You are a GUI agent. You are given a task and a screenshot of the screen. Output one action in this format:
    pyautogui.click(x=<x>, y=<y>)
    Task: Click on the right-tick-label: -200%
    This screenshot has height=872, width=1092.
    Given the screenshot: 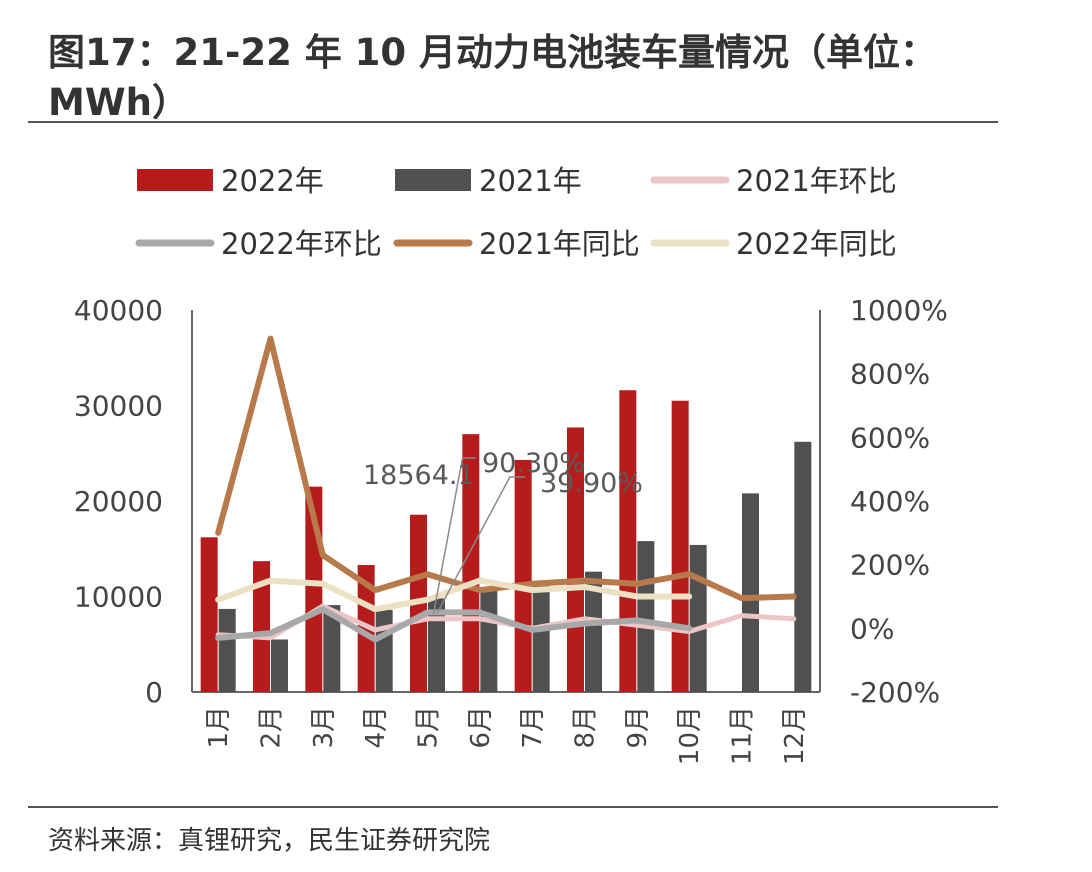 What is the action you would take?
    pyautogui.click(x=895, y=692)
    